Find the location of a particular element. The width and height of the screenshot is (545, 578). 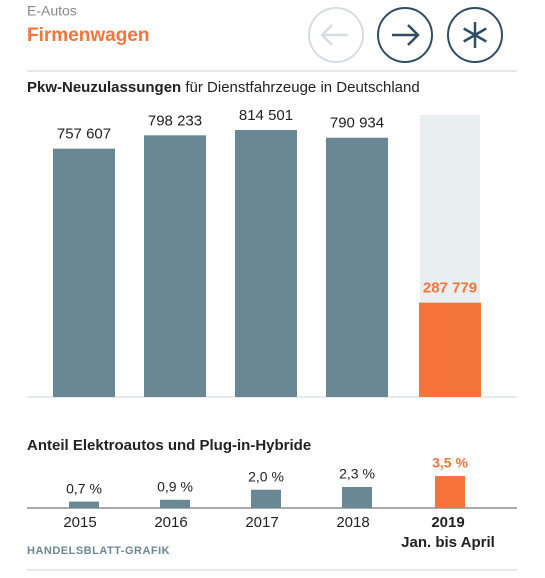

arrow-right is located at coordinates (406, 35).